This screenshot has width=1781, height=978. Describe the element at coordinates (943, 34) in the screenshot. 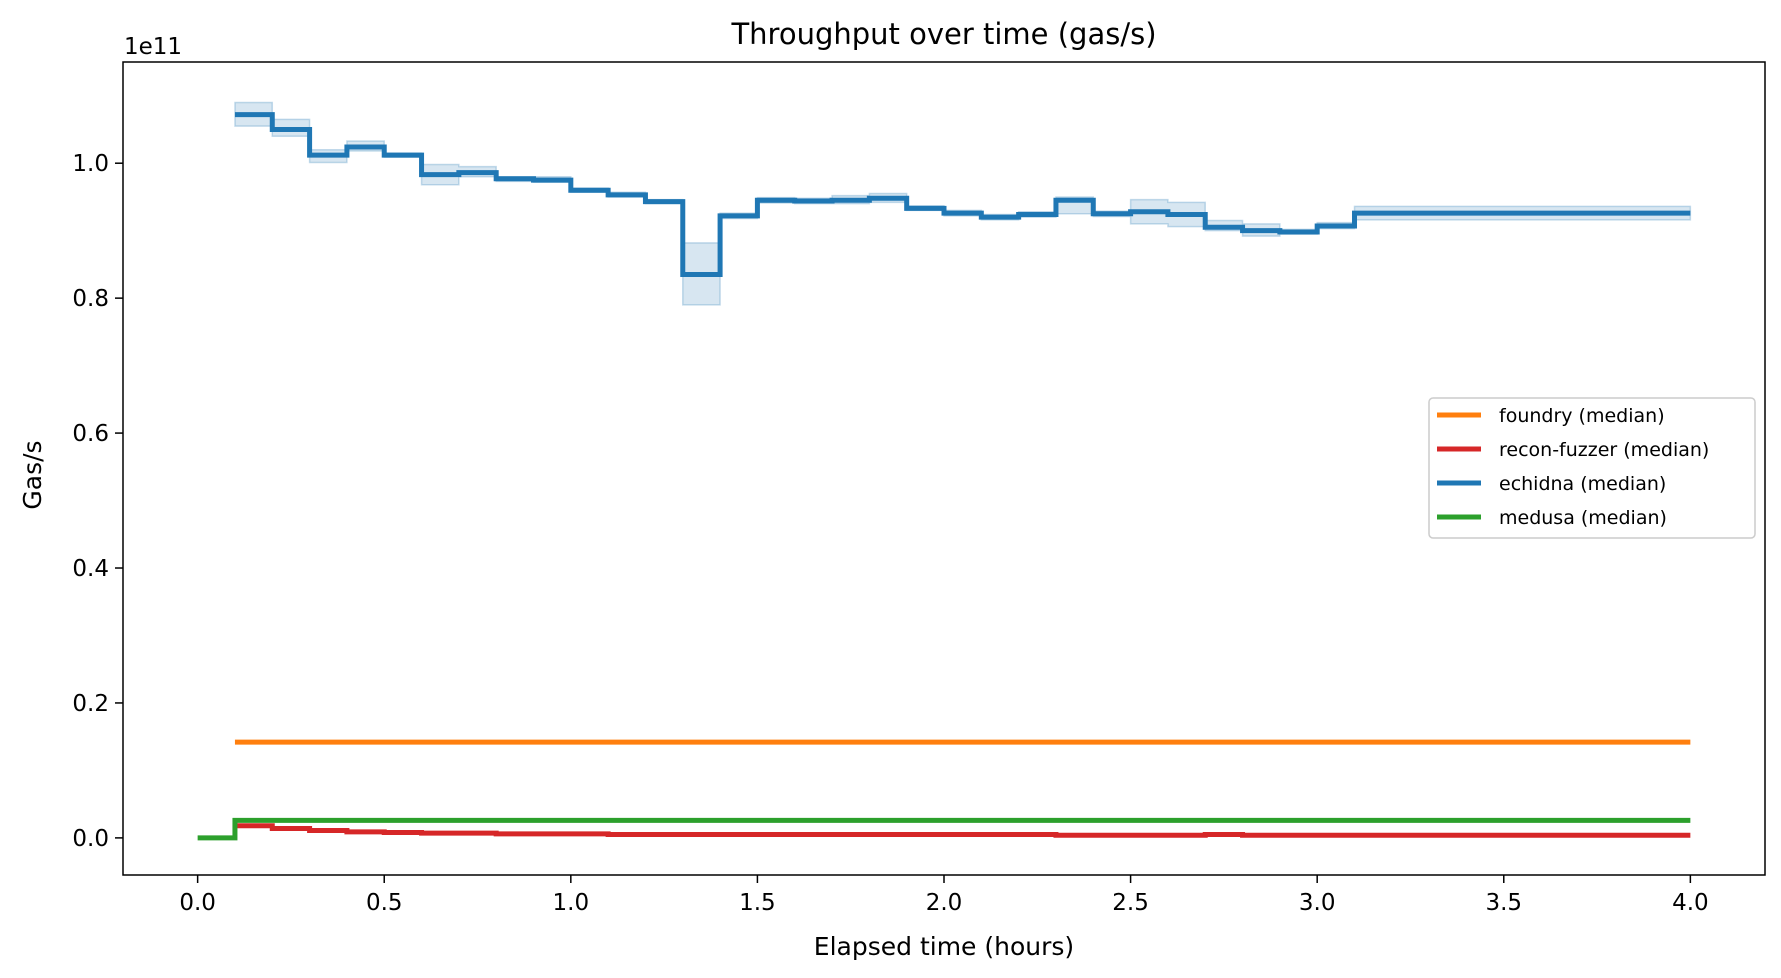

I see `chart-title: Throughput over time (gas/s)` at that location.